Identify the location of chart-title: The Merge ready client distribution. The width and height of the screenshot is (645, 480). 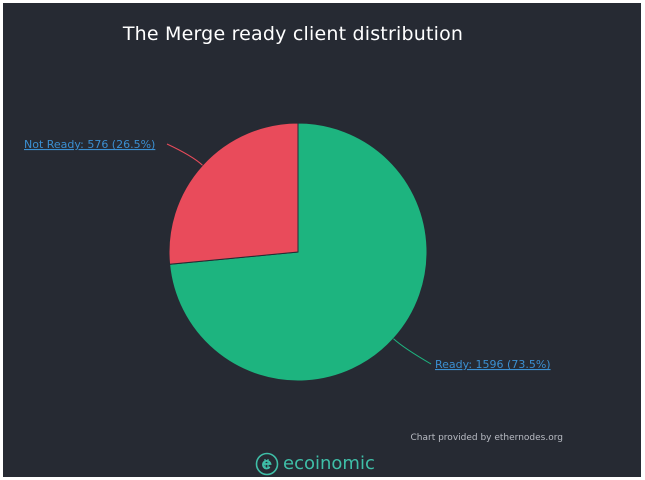
(293, 34).